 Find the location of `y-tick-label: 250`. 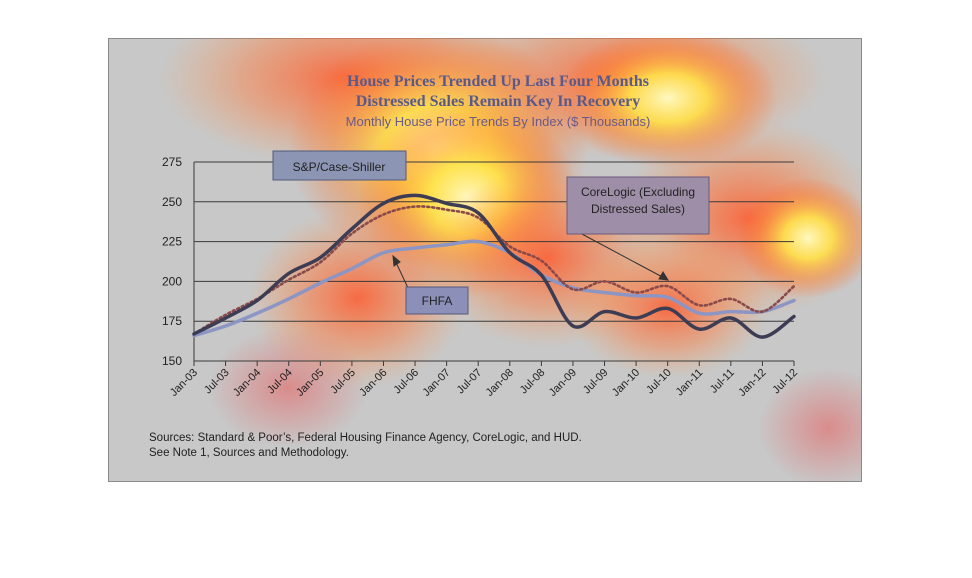

y-tick-label: 250 is located at coordinates (172, 202).